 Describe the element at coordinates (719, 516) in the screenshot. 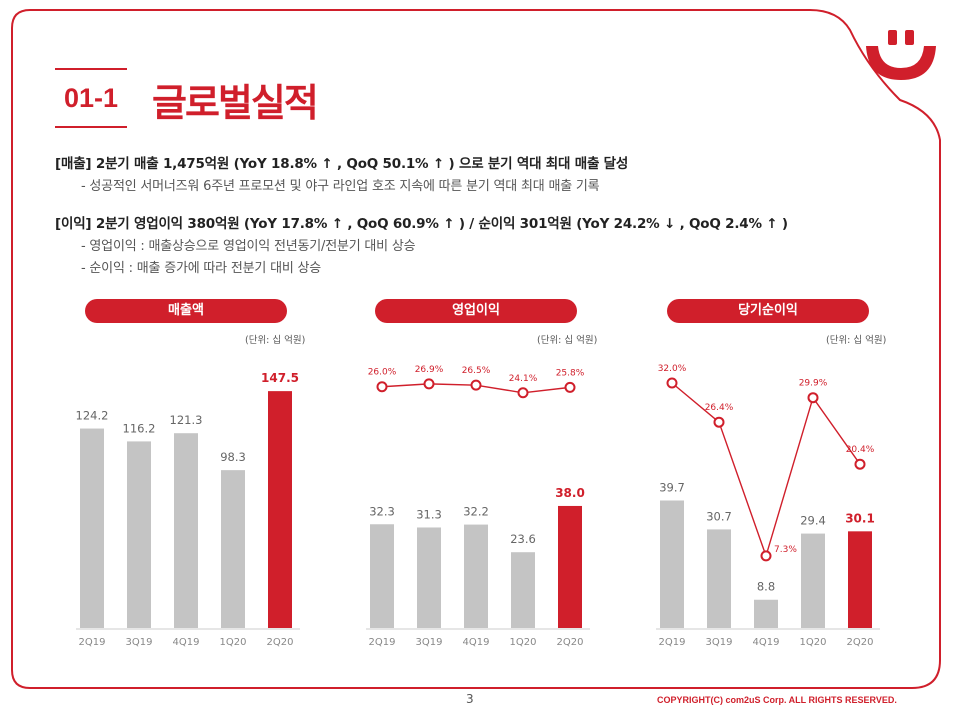

I see `bar-value-label: 30.7` at that location.